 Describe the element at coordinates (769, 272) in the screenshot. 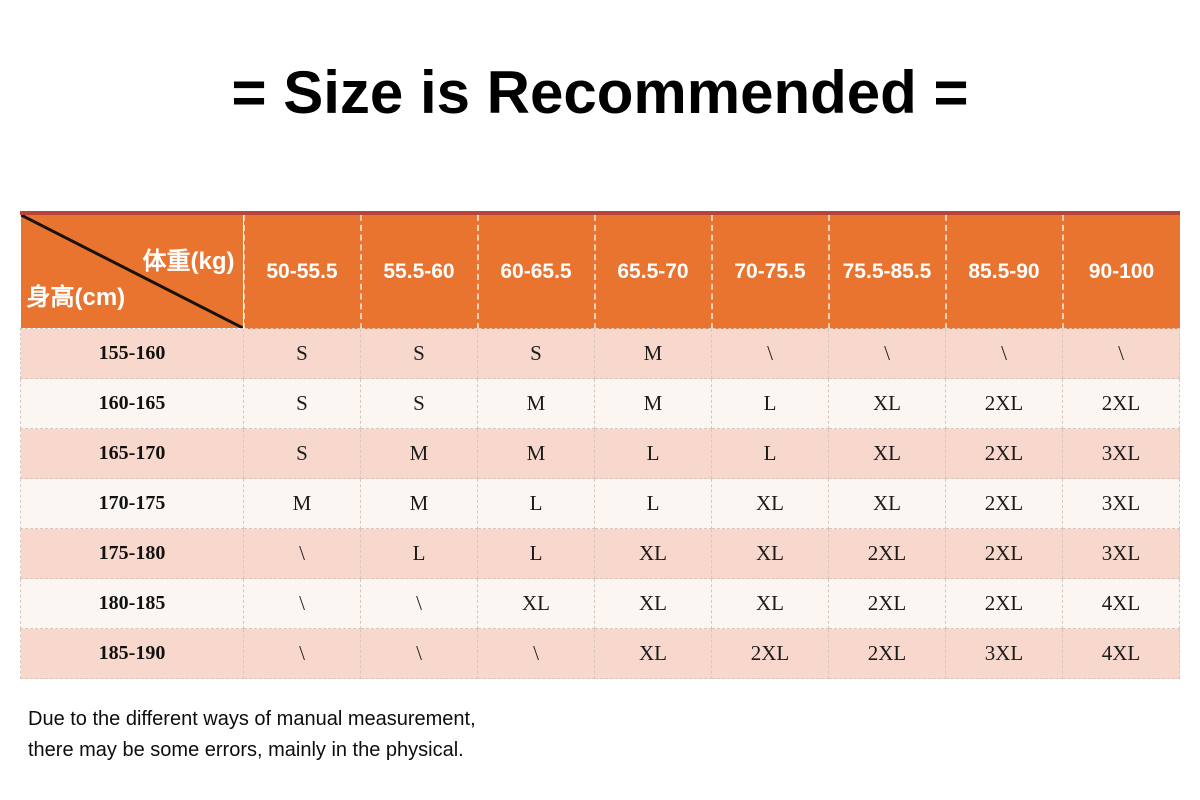

I see `weight-column-header: 70-75.5` at that location.